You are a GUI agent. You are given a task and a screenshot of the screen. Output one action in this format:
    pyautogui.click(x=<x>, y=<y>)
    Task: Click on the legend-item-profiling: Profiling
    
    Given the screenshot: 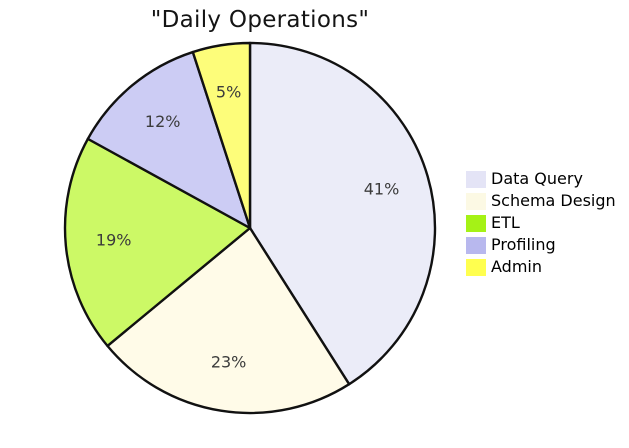 What is the action you would take?
    pyautogui.click(x=541, y=245)
    